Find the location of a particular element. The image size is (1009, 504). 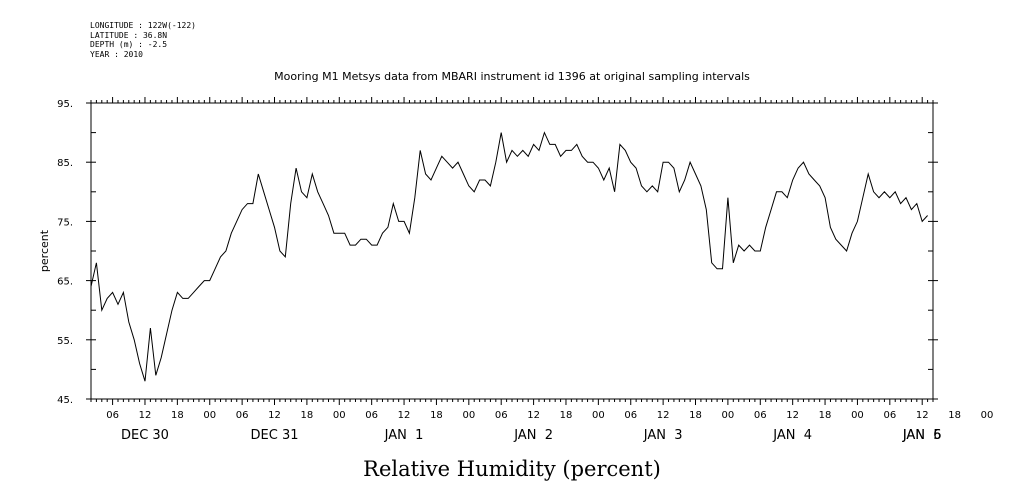

y-tick-label: 65. is located at coordinates (65, 282).